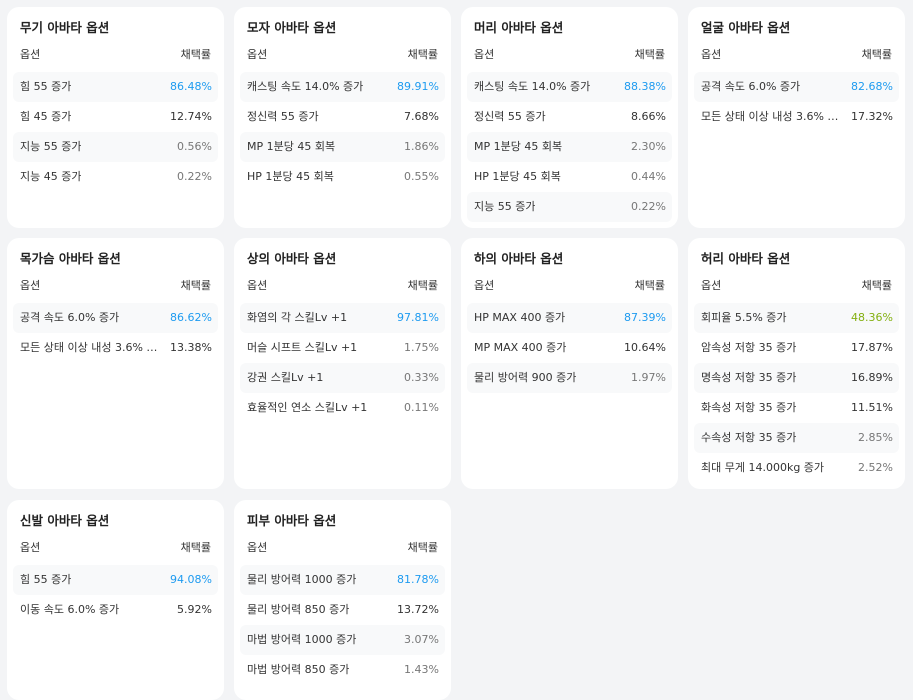 Image resolution: width=913 pixels, height=700 pixels. Describe the element at coordinates (342, 177) in the screenshot. I see `table-row: HP 1분당 45 회복 0.55%` at that location.